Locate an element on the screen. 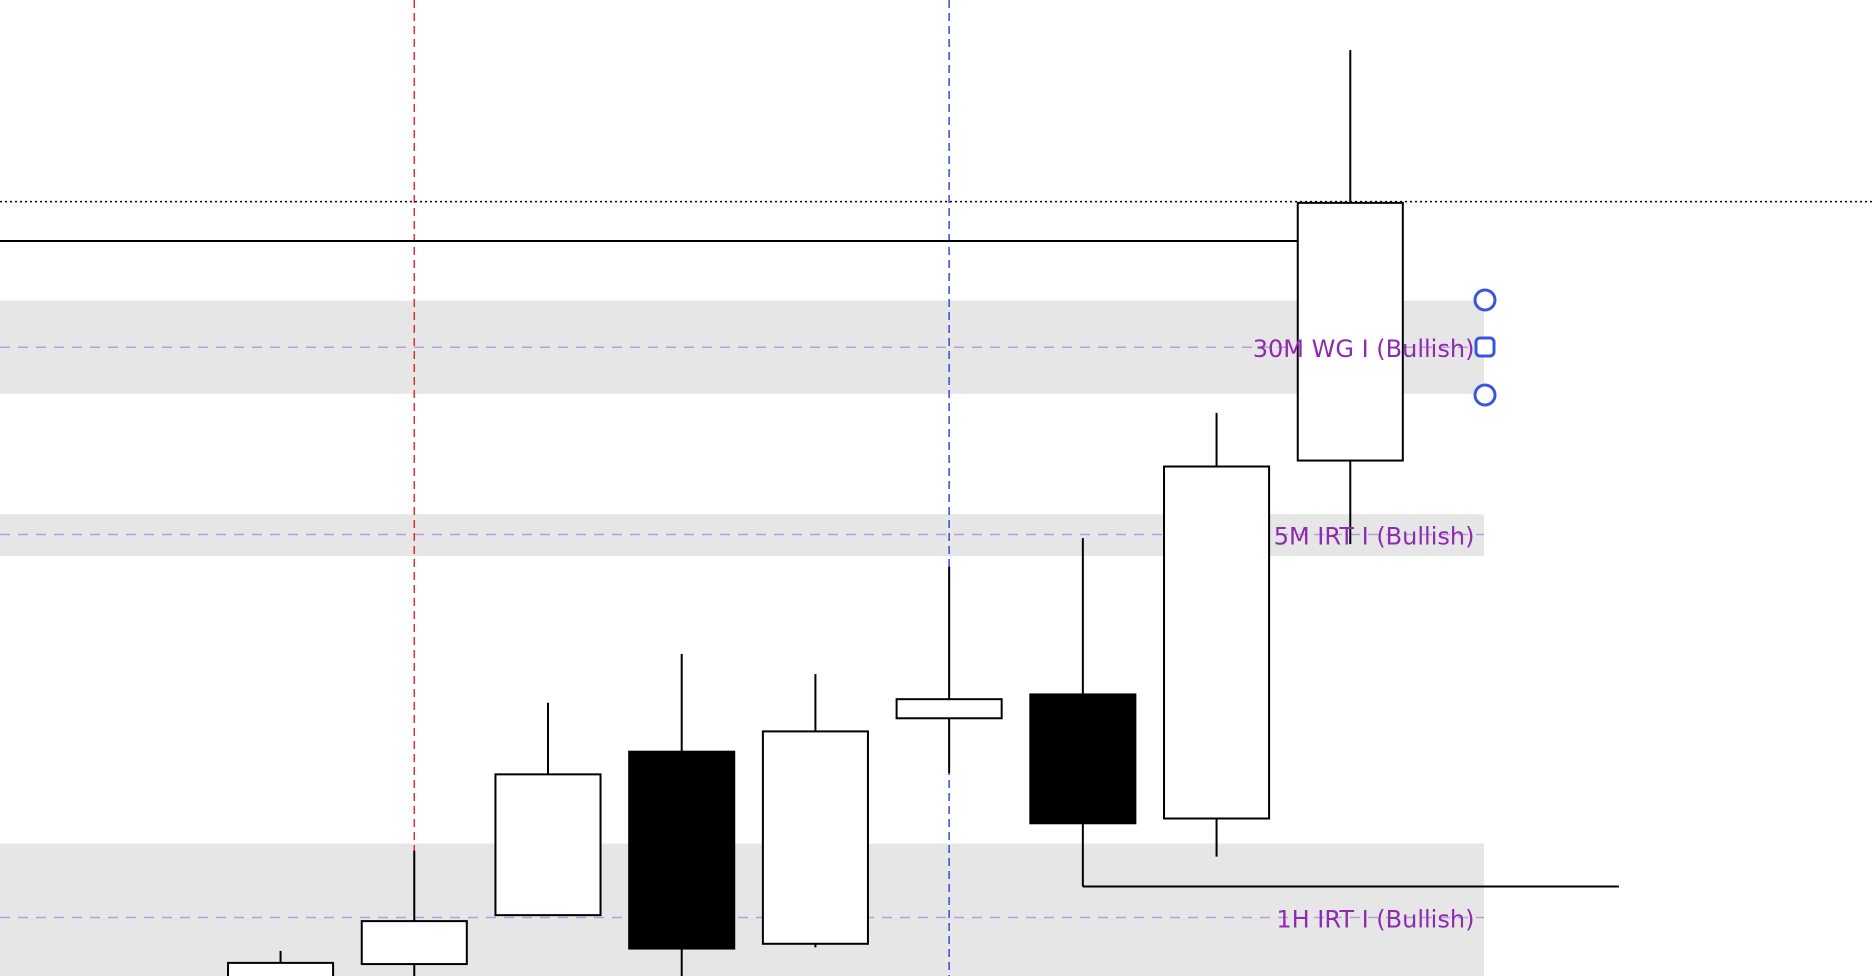 The height and width of the screenshot is (976, 1872). zone-label: 1H IRT I (Bullish) is located at coordinates (1375, 920).